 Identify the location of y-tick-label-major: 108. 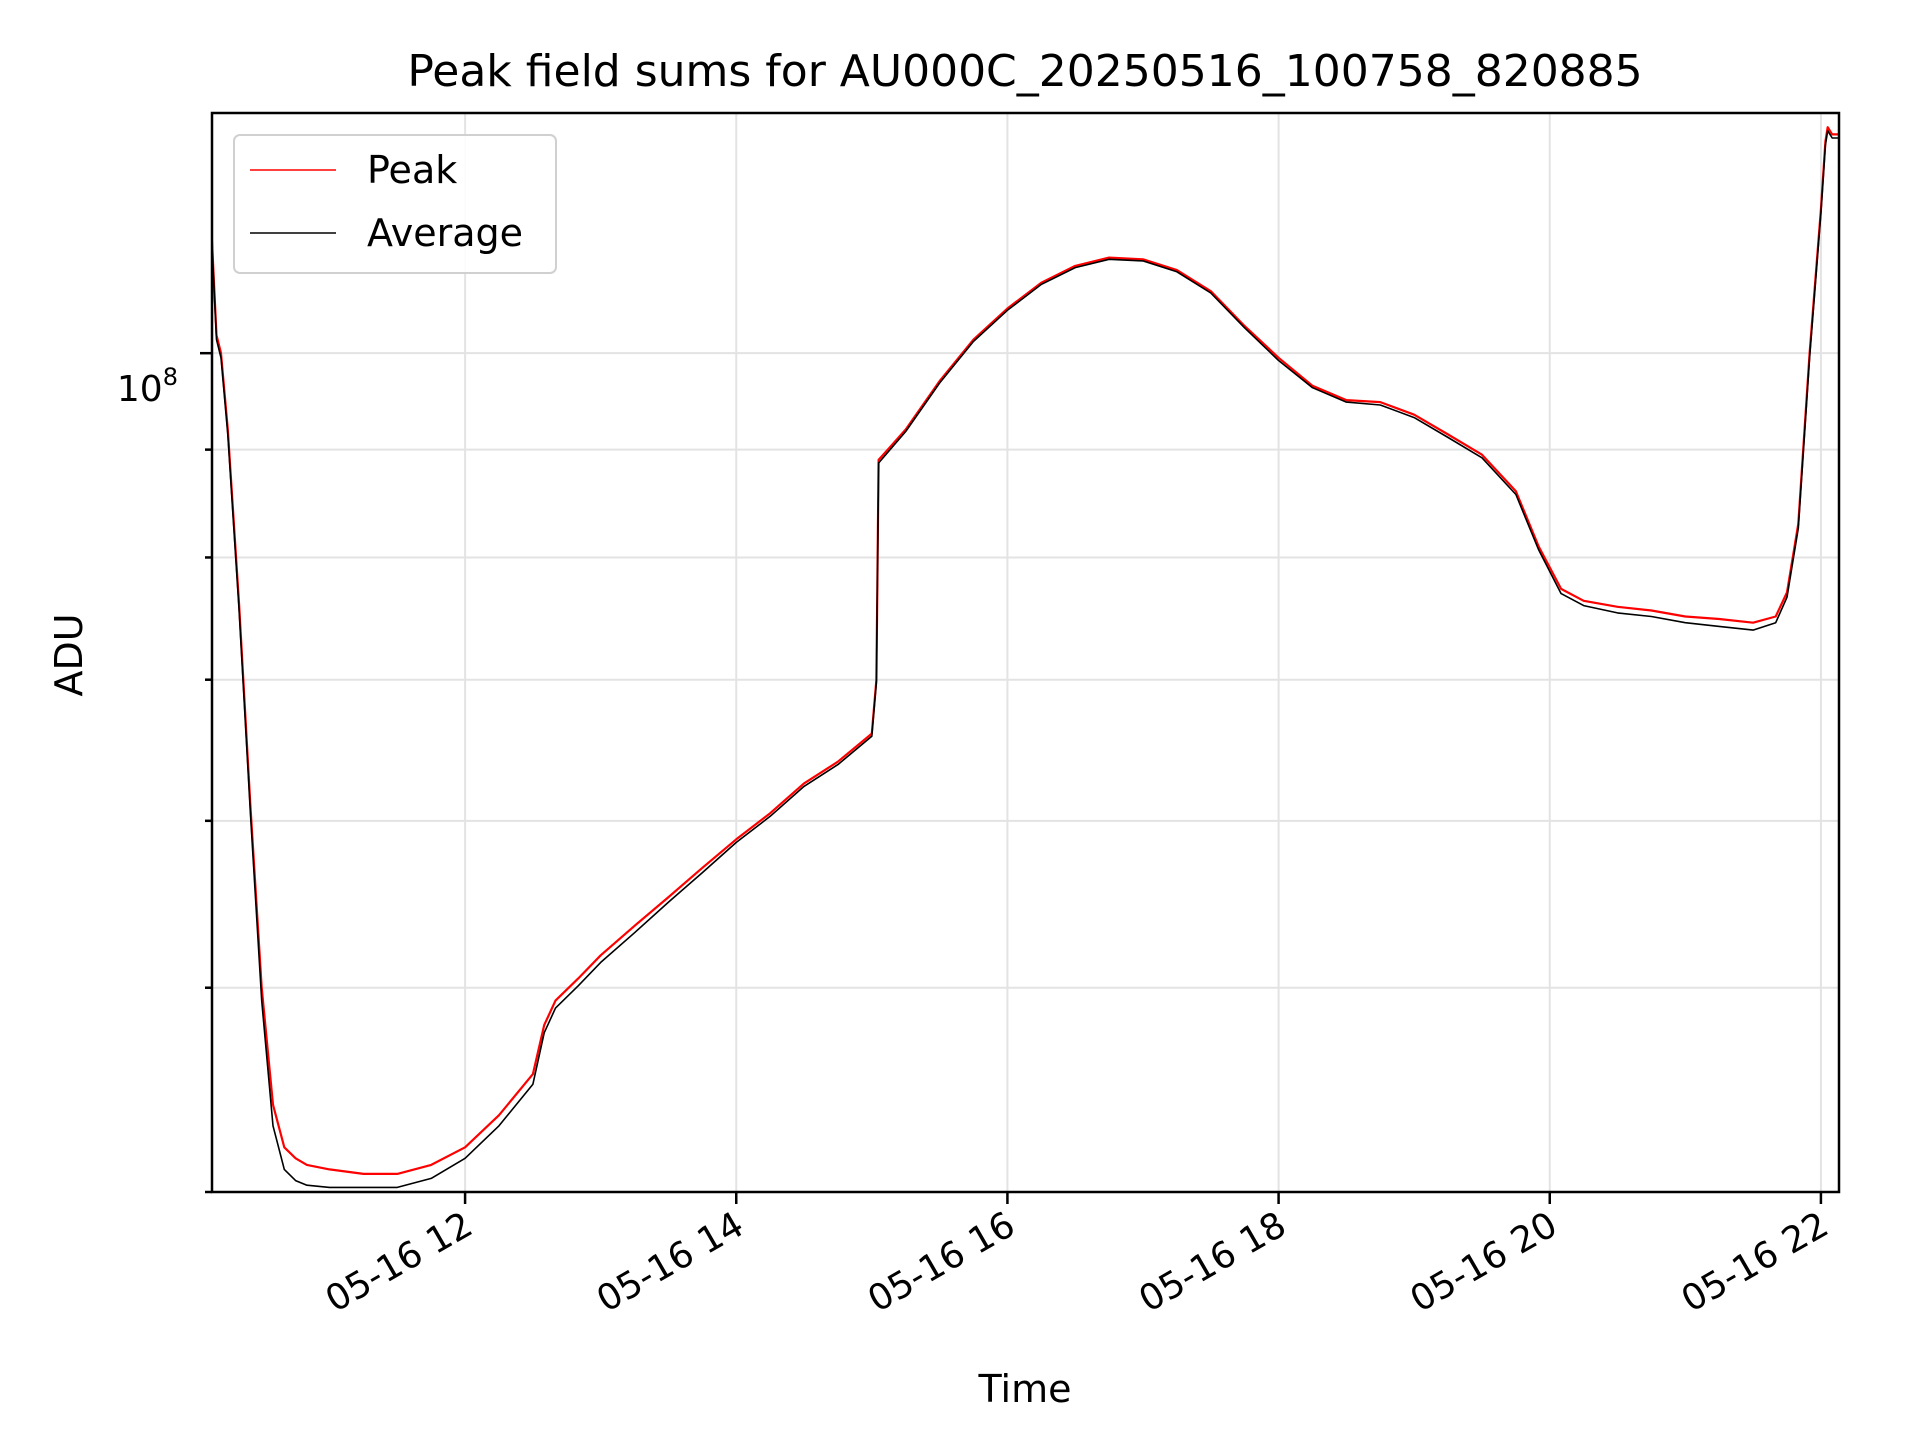
(147, 386).